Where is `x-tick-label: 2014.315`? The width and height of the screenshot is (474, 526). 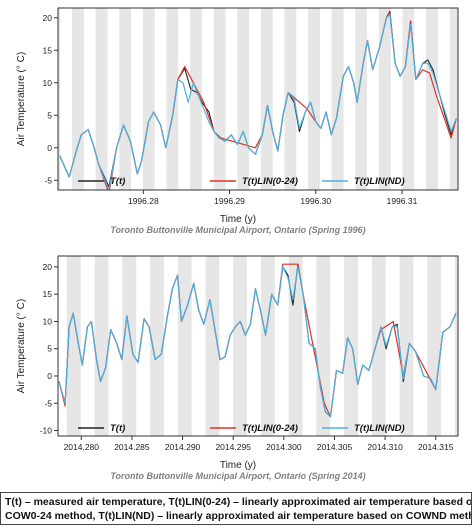
x-tick-label: 2014.315 is located at coordinates (436, 447).